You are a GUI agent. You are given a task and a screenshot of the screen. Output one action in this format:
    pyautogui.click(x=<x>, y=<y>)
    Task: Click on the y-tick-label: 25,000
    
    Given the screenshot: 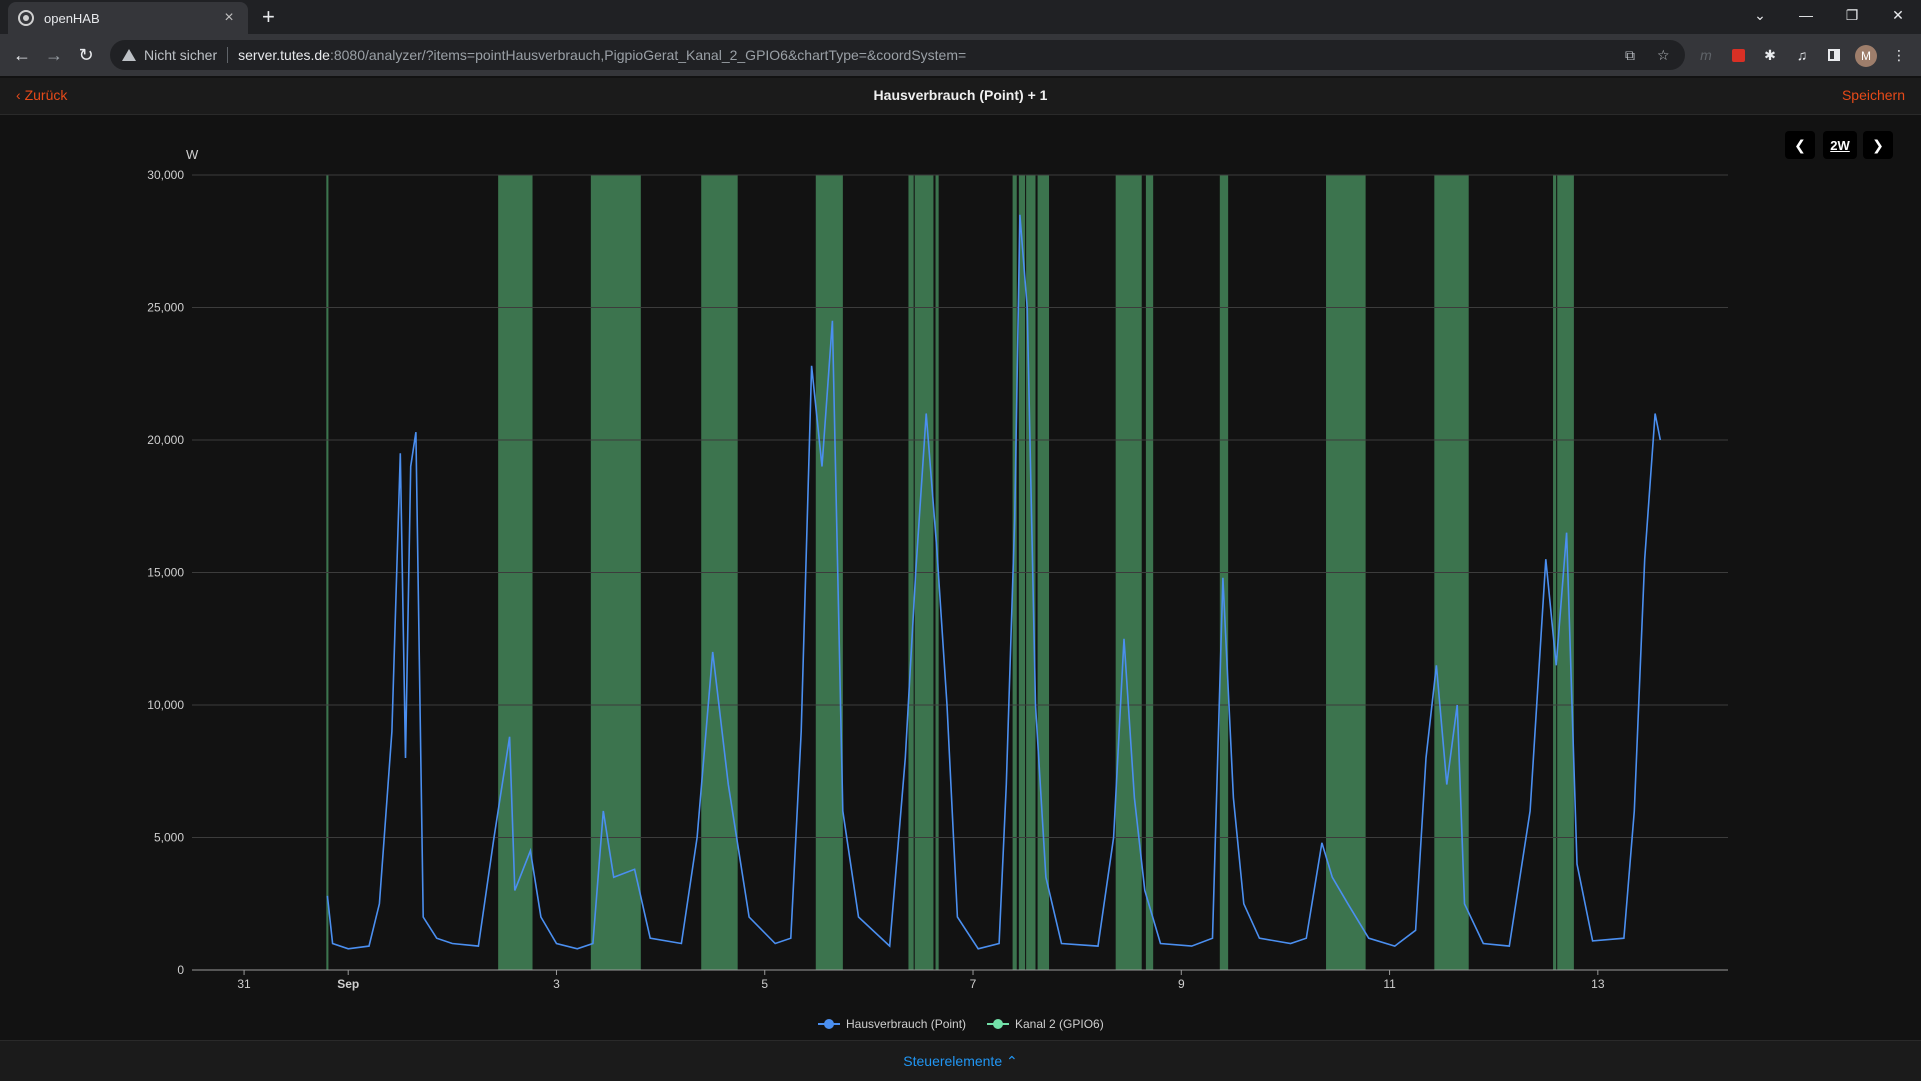 What is the action you would take?
    pyautogui.click(x=165, y=308)
    